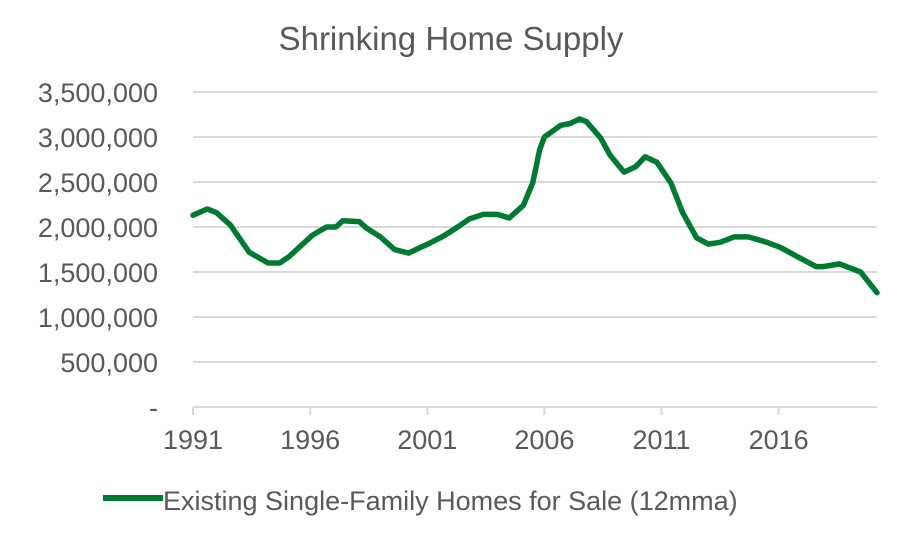 This screenshot has width=903, height=543. What do you see at coordinates (109, 363) in the screenshot?
I see `y-tick-label: 500,000` at bounding box center [109, 363].